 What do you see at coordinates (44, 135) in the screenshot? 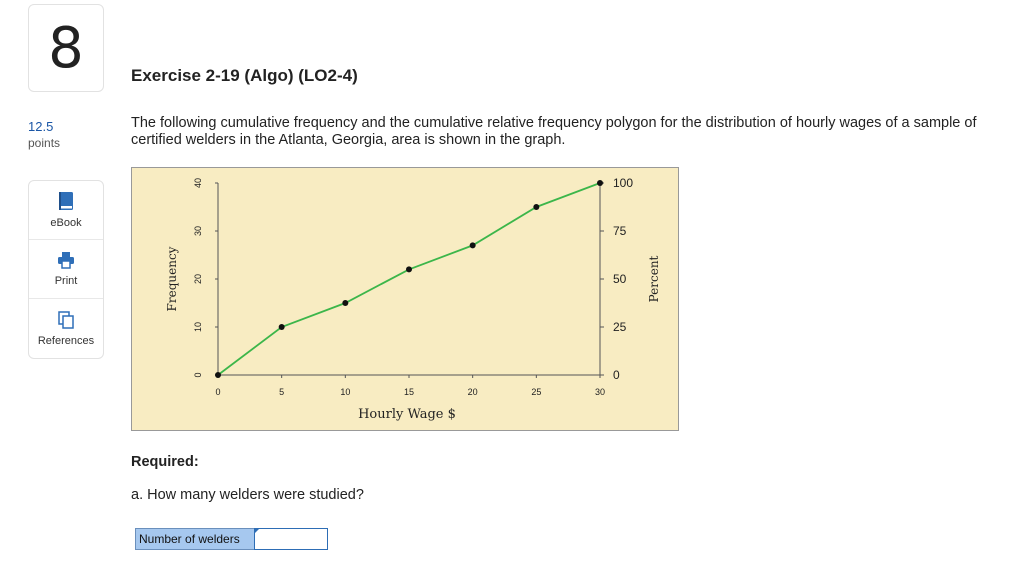
I see `points-box: 12.5 points` at bounding box center [44, 135].